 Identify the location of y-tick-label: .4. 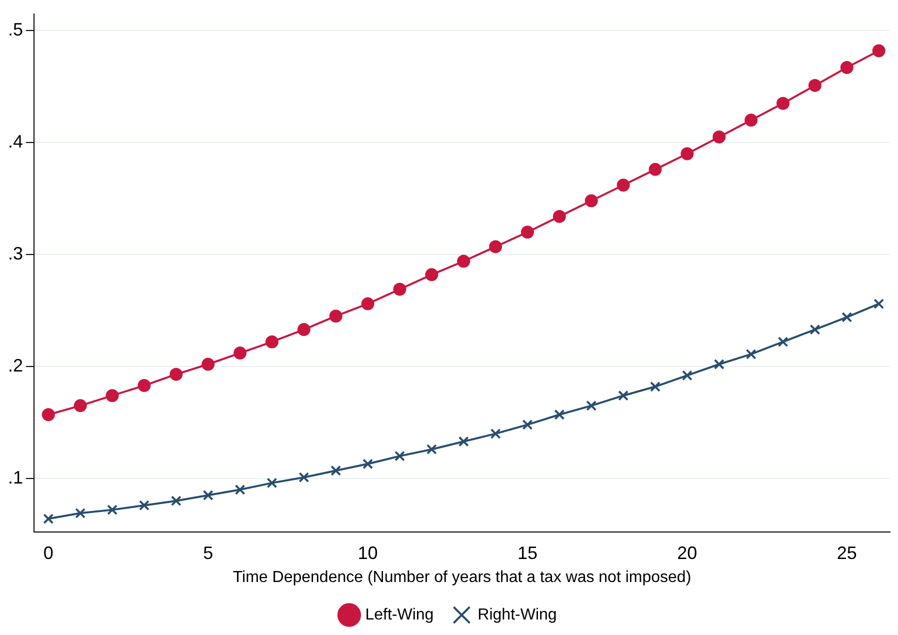
(16, 142).